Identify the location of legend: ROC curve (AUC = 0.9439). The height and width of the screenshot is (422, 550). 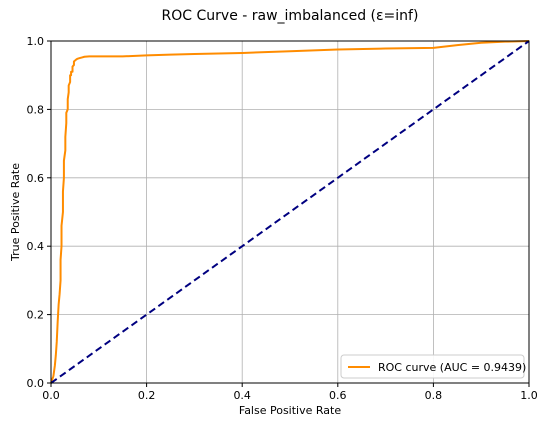
(433, 366).